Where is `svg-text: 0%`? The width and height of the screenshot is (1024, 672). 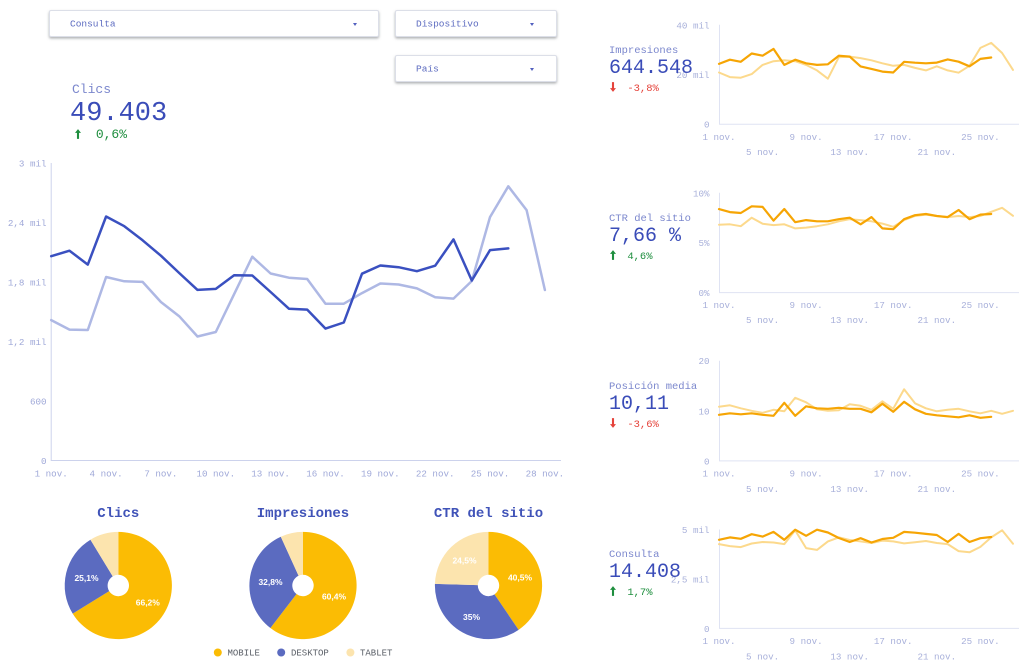 svg-text: 0% is located at coordinates (704, 293).